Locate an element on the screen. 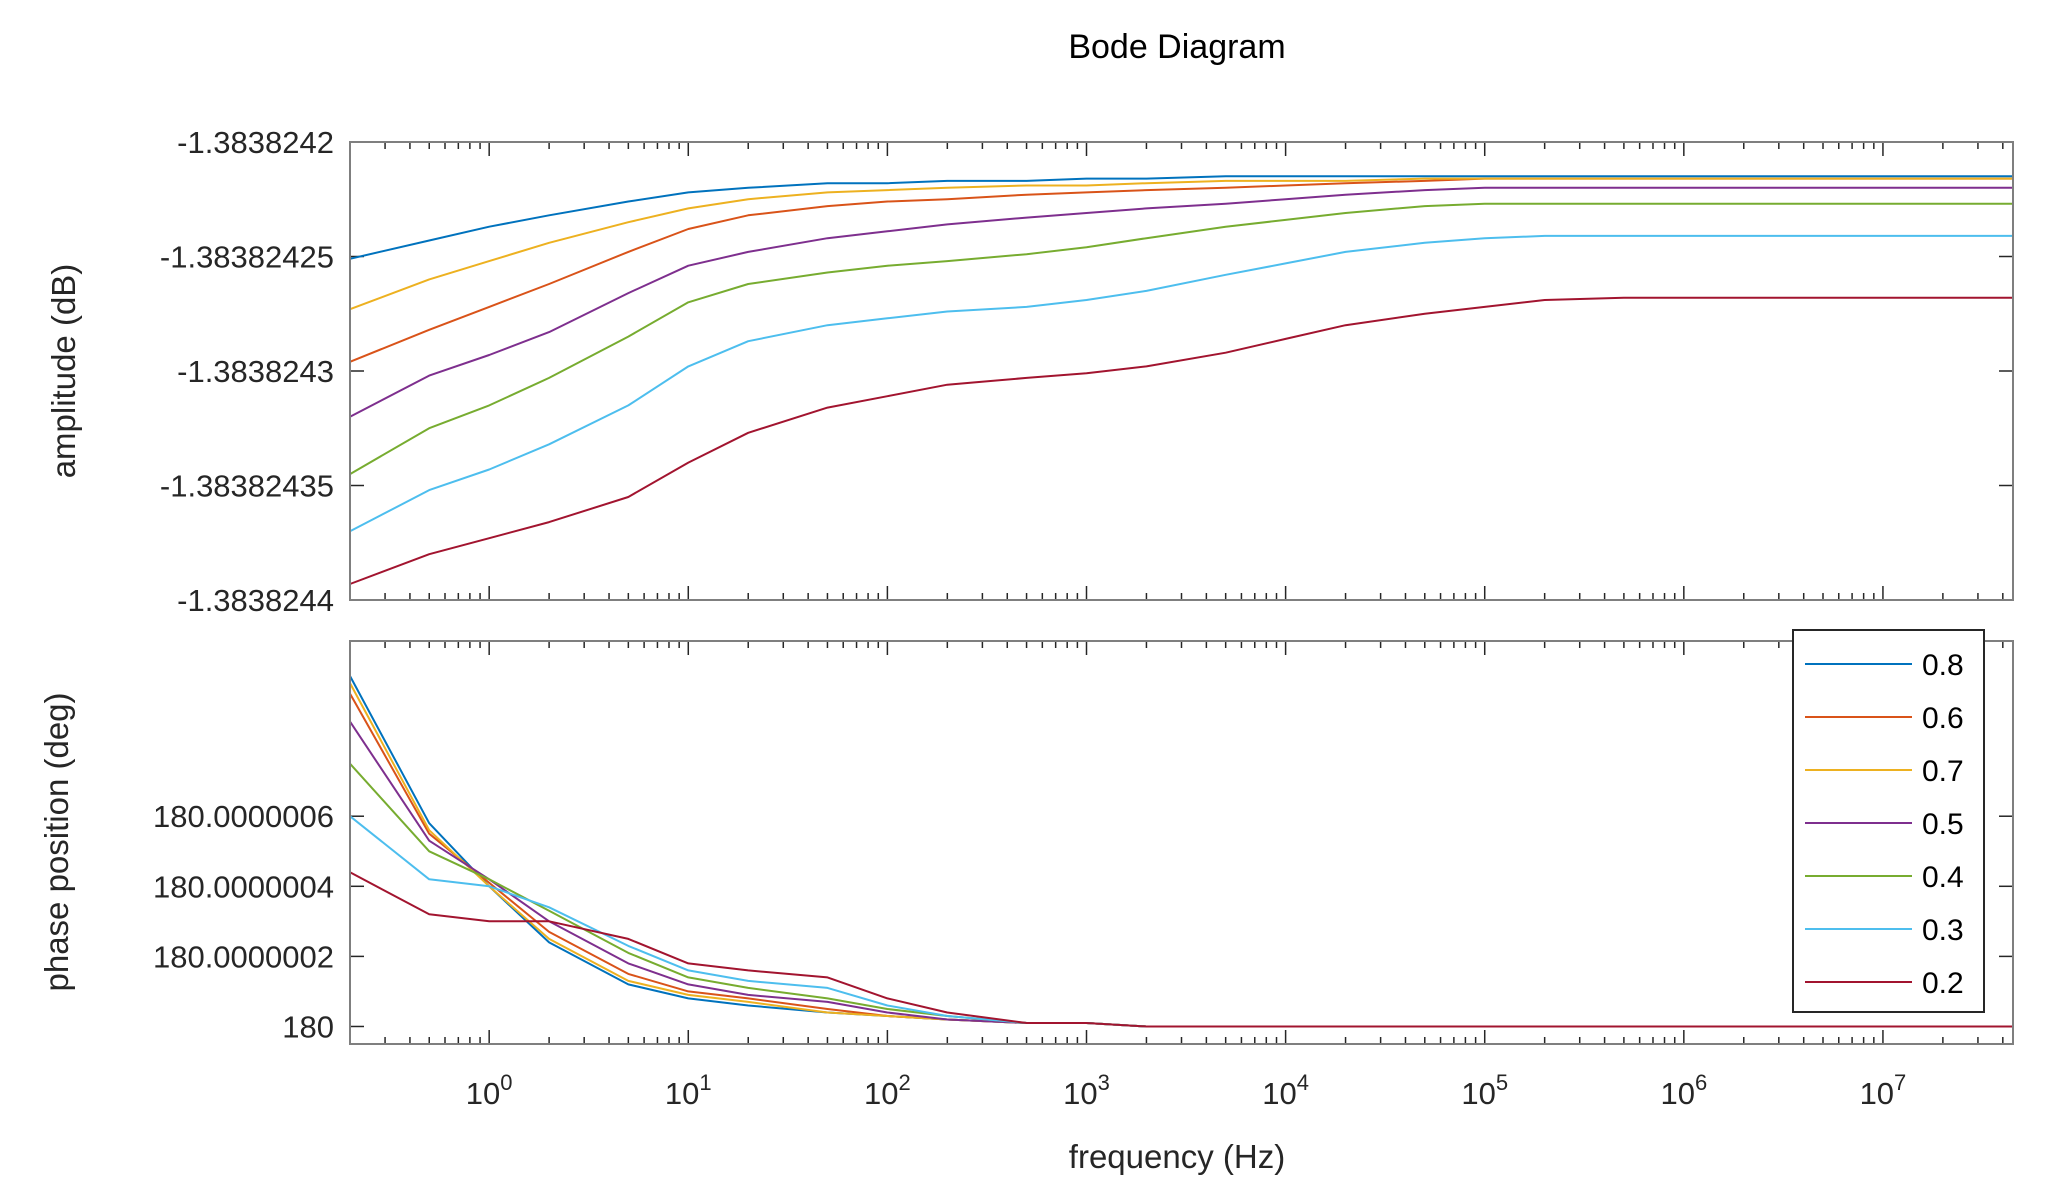 Image resolution: width=2048 pixels, height=1204 pixels. legend-box is located at coordinates (1888, 821).